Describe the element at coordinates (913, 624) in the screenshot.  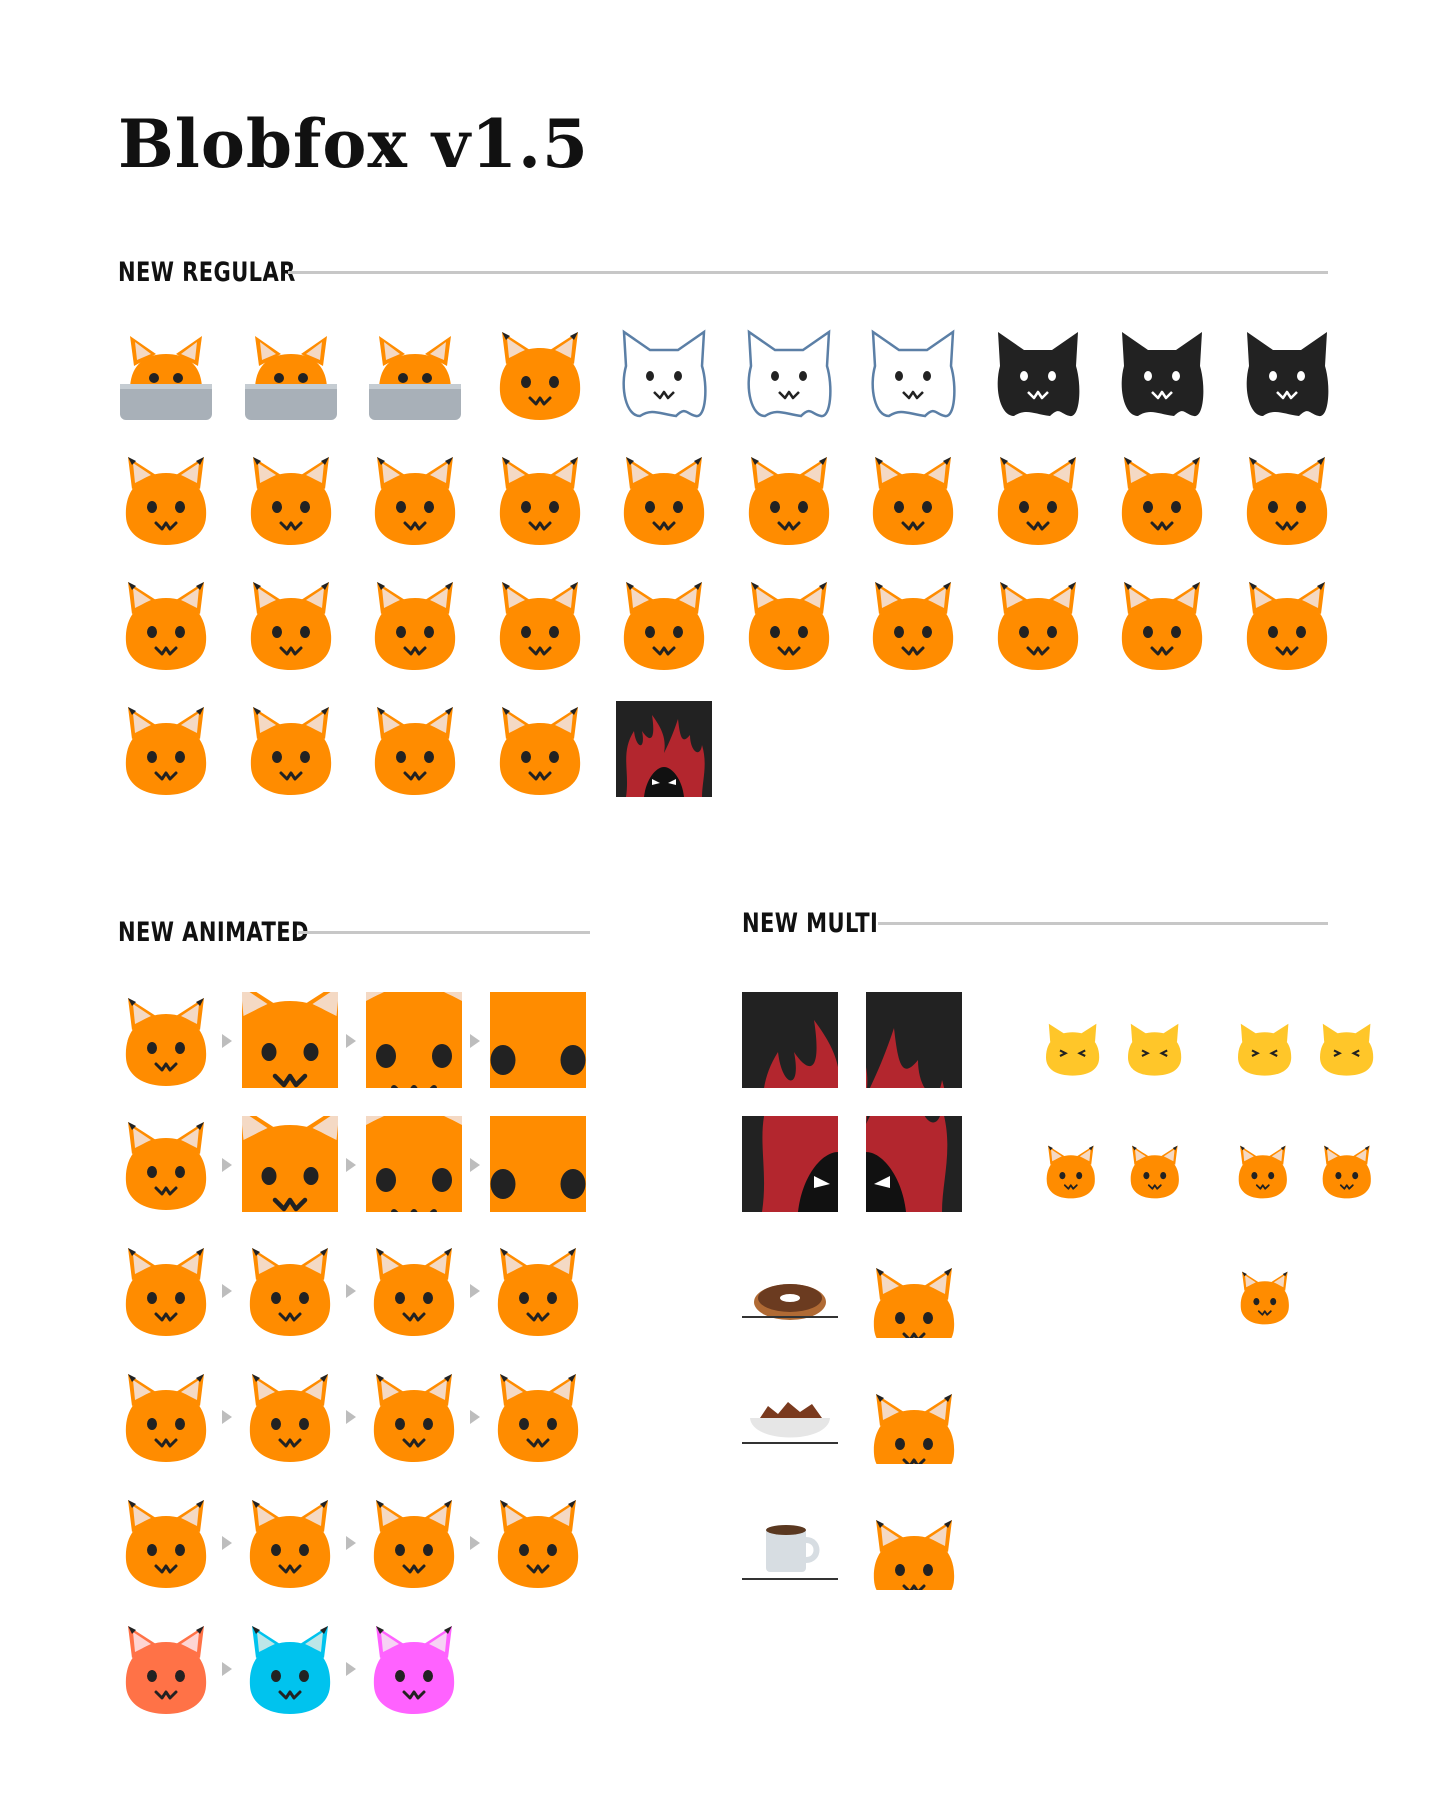
I see `blobfox-eat-icon` at that location.